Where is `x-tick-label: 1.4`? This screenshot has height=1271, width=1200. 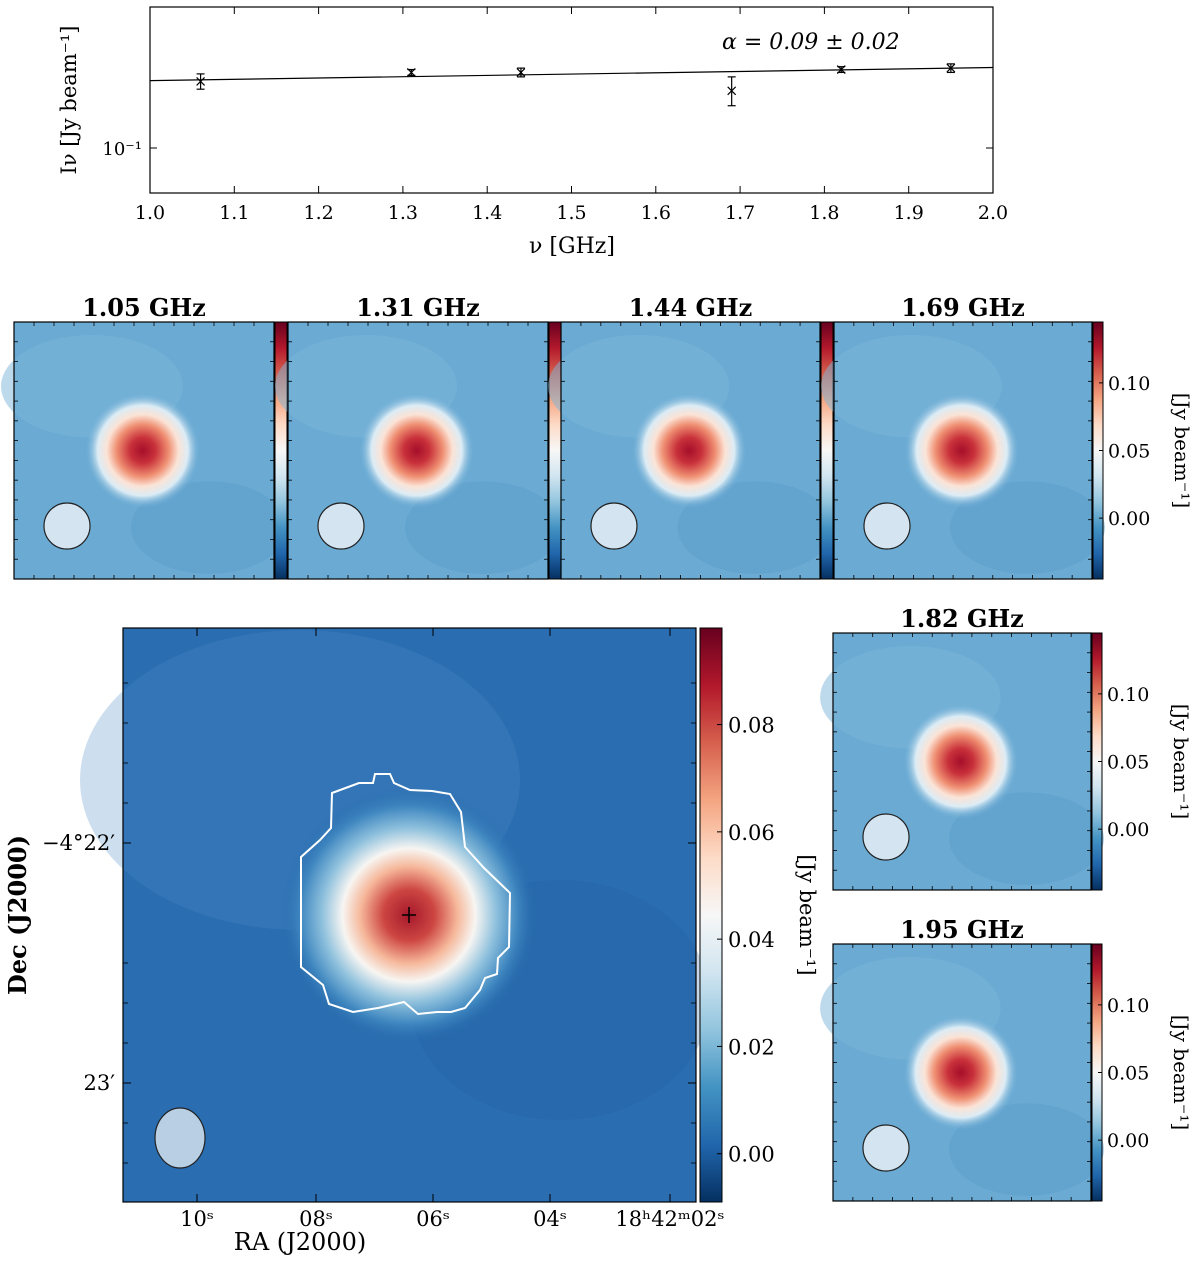 x-tick-label: 1.4 is located at coordinates (487, 213).